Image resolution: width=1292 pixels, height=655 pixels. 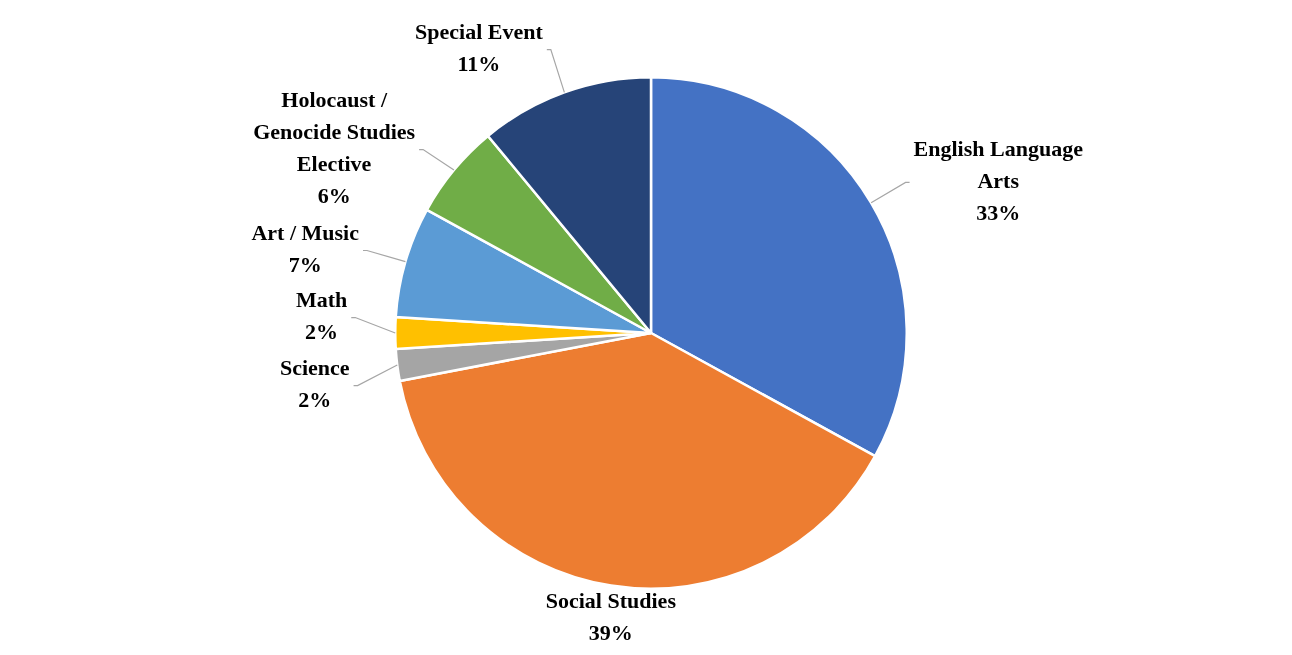 I want to click on data-label: 11%, so click(x=479, y=64).